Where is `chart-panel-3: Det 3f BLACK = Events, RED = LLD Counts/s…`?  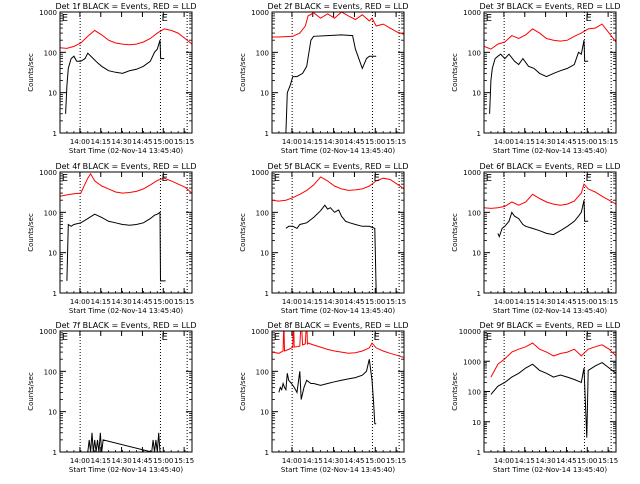
chart-panel-3: Det 3f BLACK = Events, RED = LLD Counts/s… is located at coordinates (536, 78).